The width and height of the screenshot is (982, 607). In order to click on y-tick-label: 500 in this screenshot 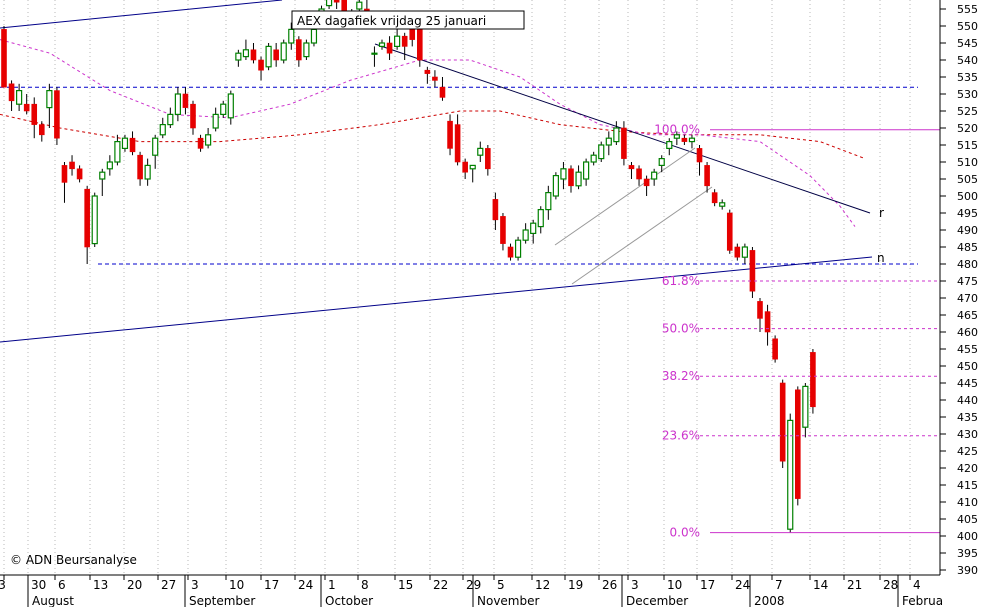, I will do `click(967, 196)`.